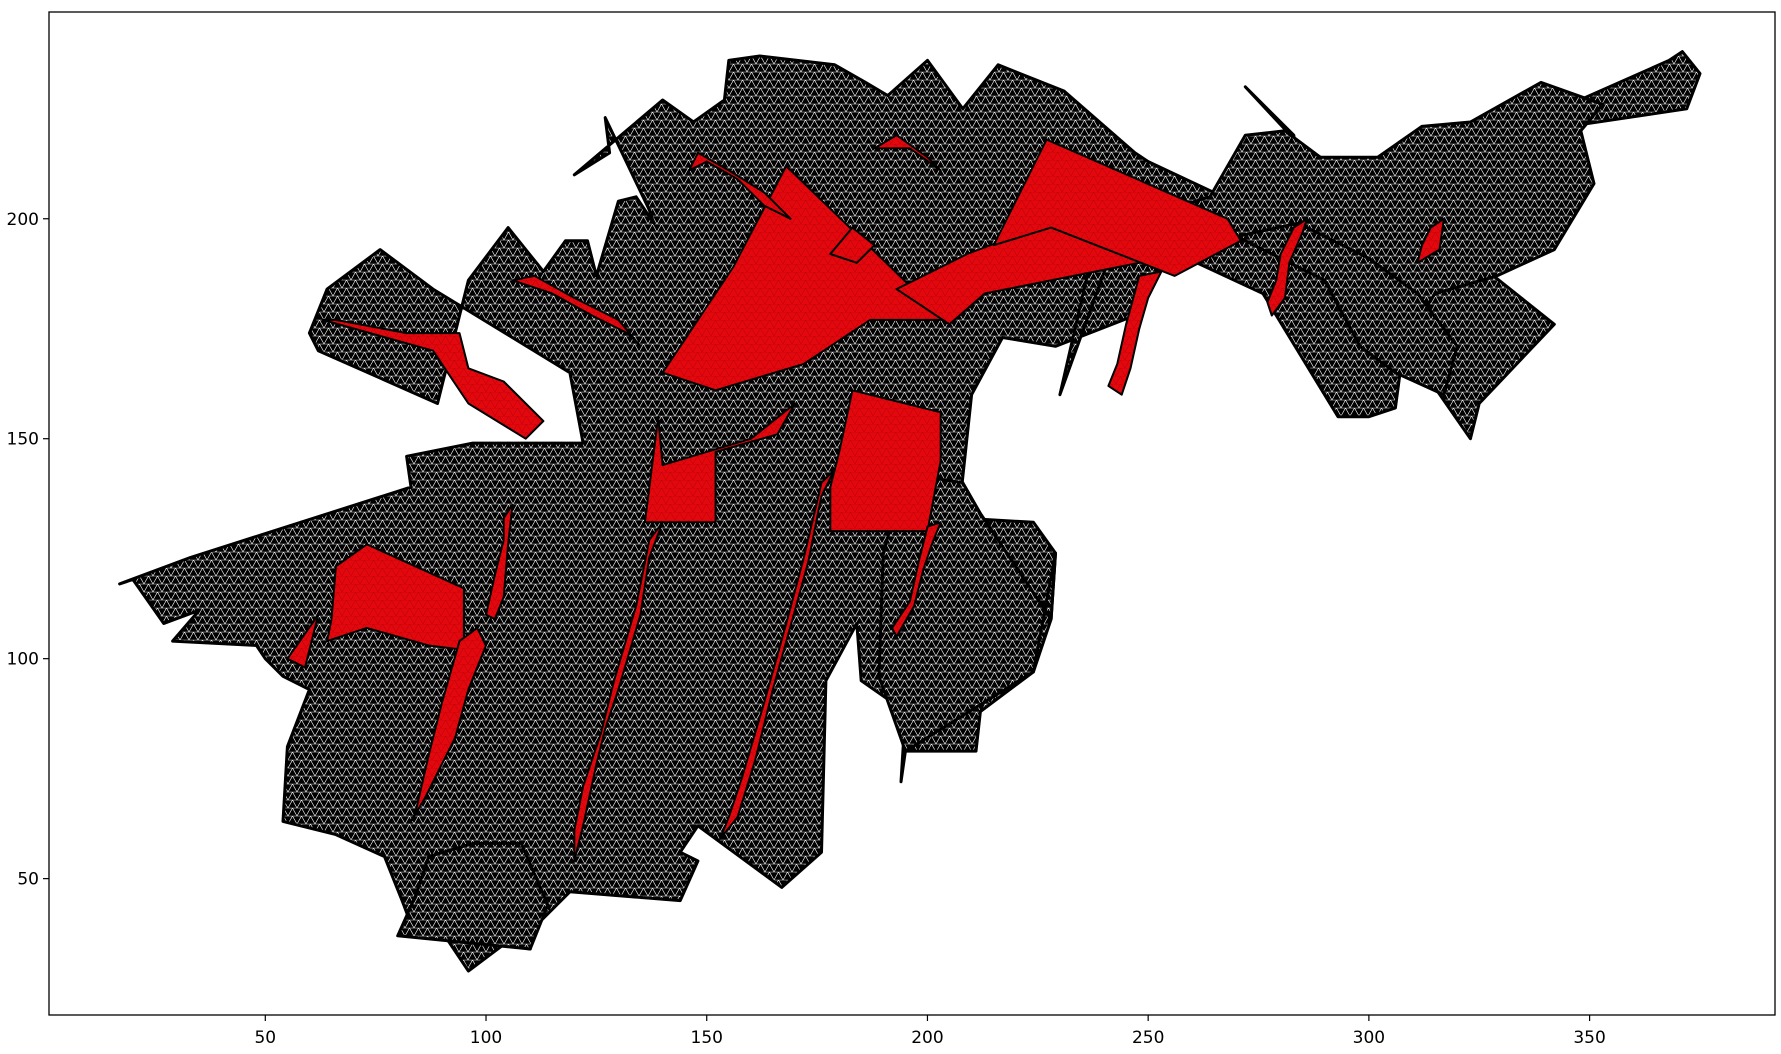  What do you see at coordinates (23, 660) in the screenshot?
I see `y-tick-label: 100` at bounding box center [23, 660].